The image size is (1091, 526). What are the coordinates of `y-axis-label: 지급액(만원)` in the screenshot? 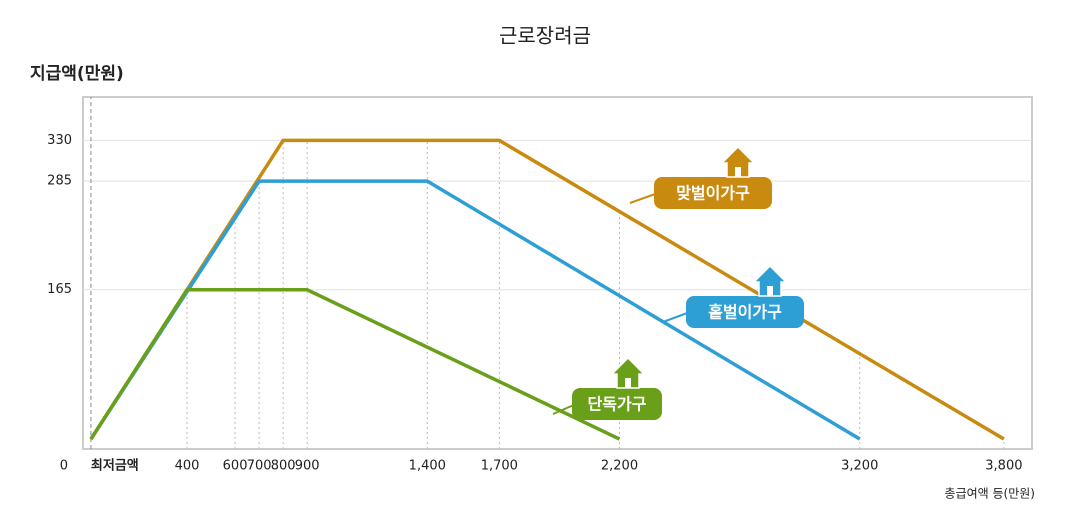 It's located at (77, 74).